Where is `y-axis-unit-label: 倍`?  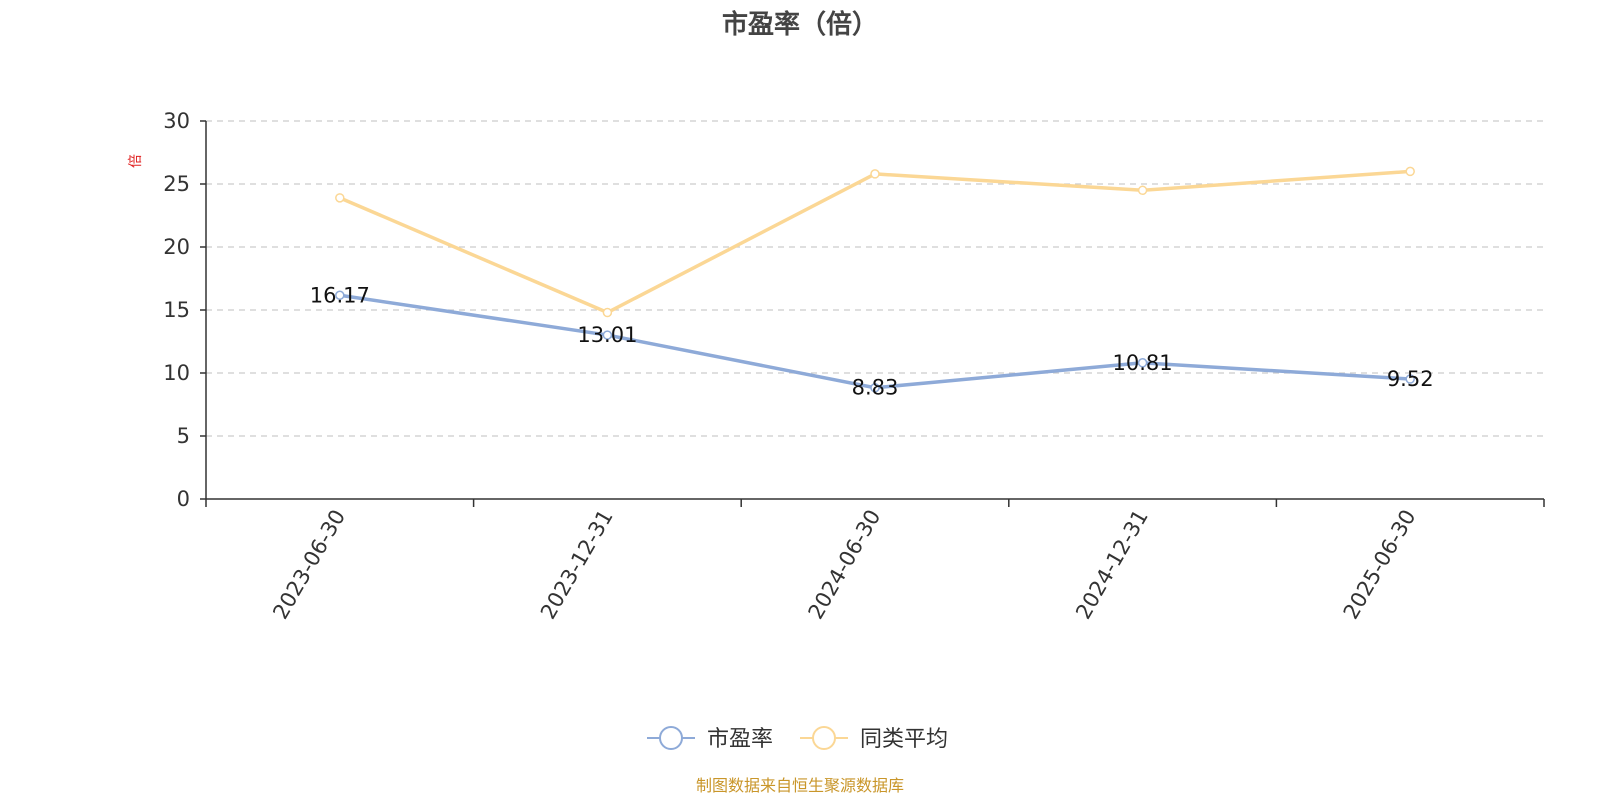
y-axis-unit-label: 倍 is located at coordinates (136, 161).